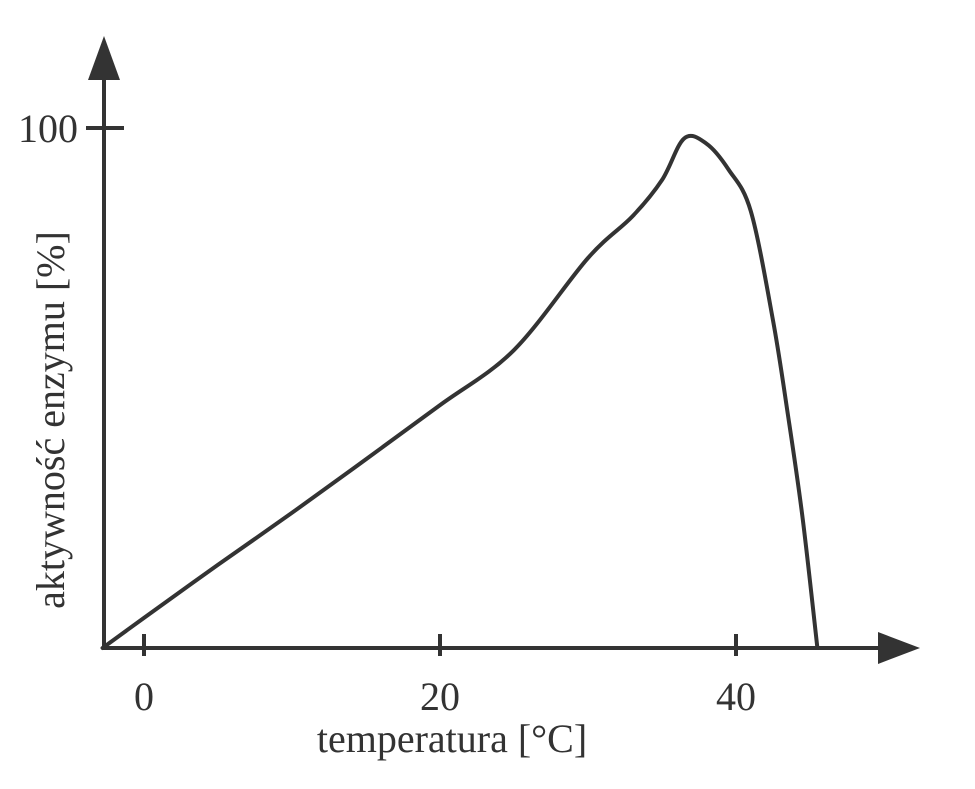 The image size is (975, 789). I want to click on x-axis-arrow, so click(899, 648).